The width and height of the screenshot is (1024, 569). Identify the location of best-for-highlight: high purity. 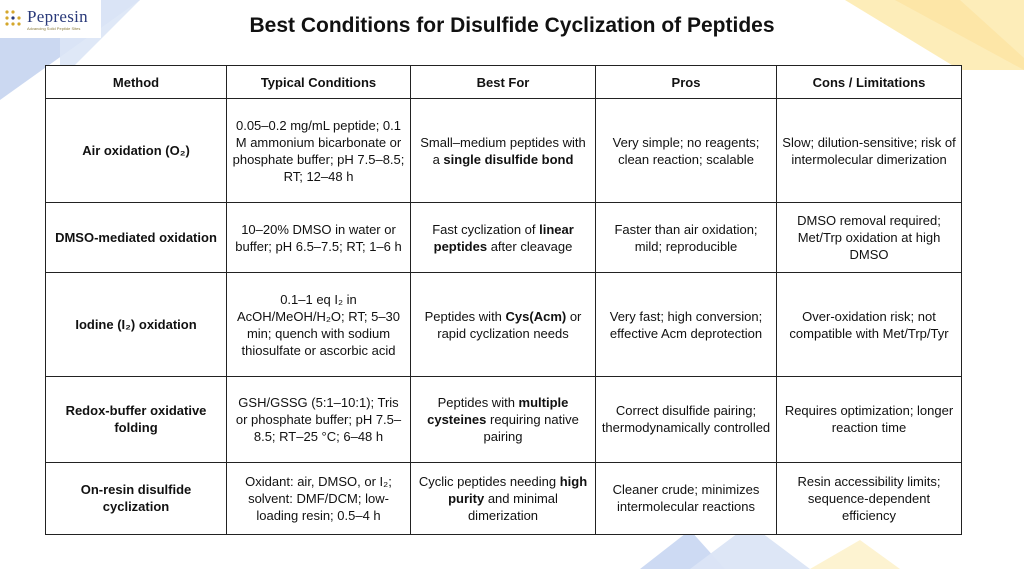
(518, 489).